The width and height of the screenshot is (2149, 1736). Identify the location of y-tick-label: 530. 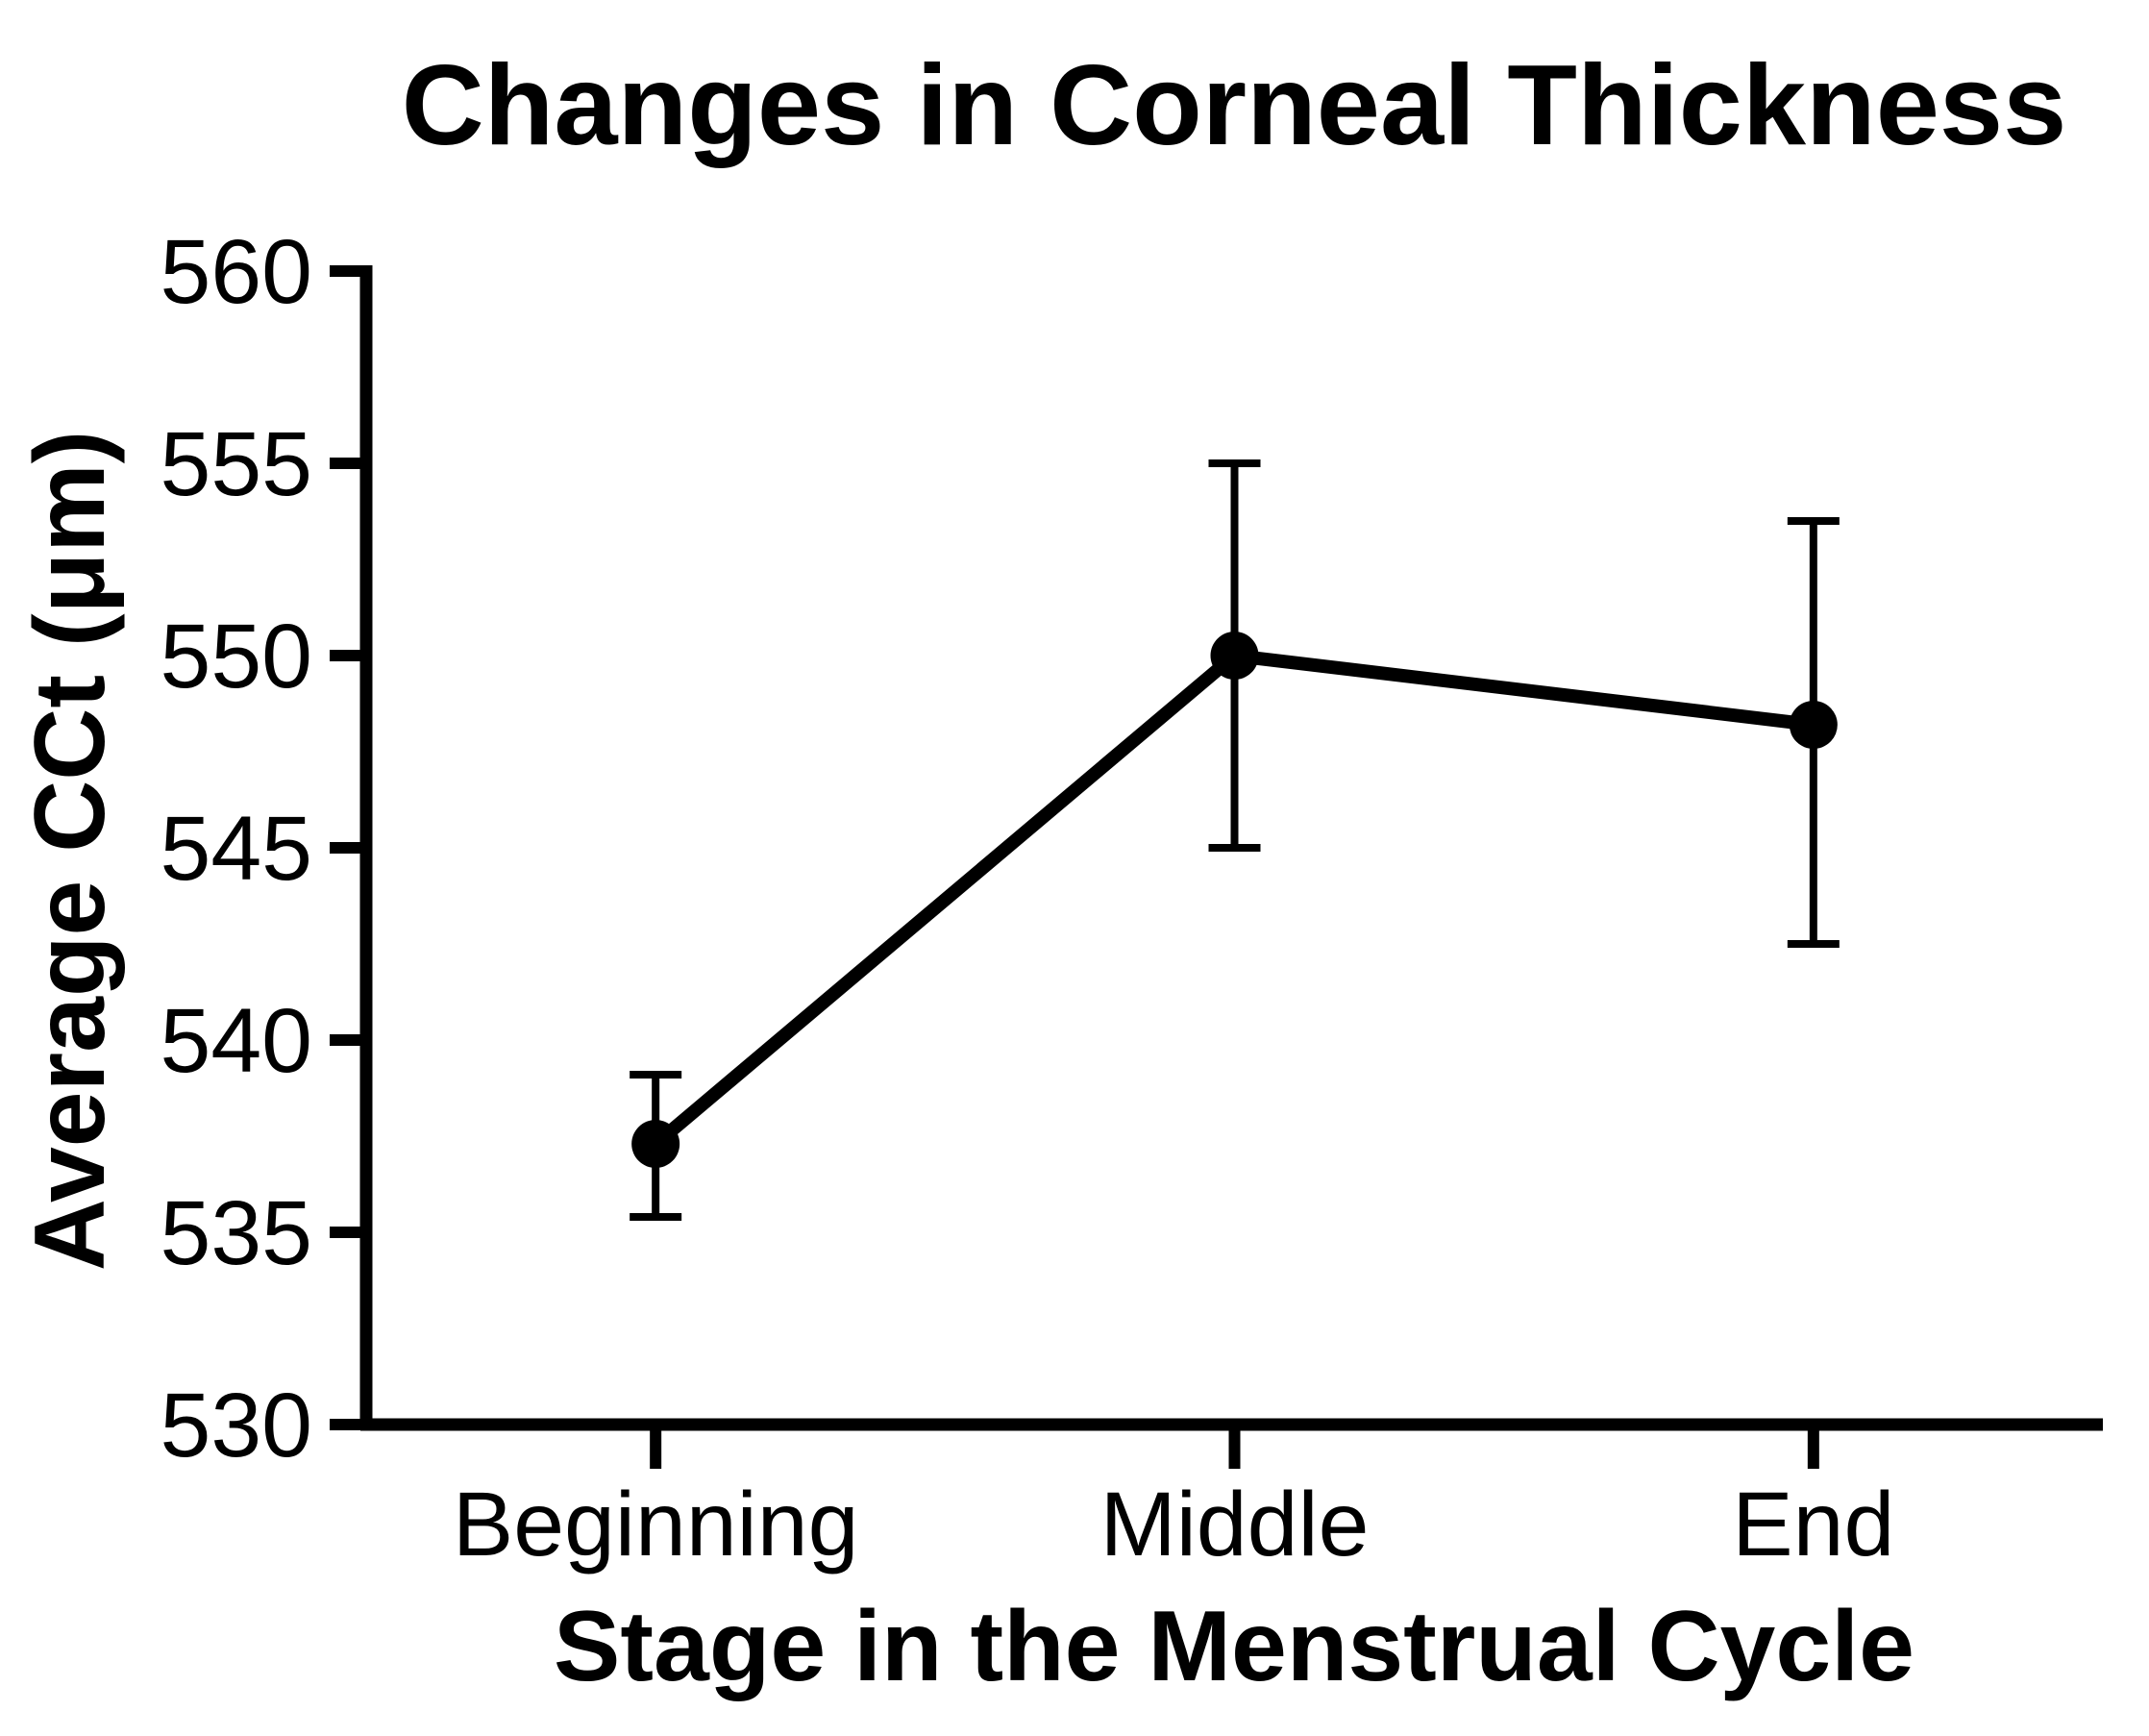
(236, 1425).